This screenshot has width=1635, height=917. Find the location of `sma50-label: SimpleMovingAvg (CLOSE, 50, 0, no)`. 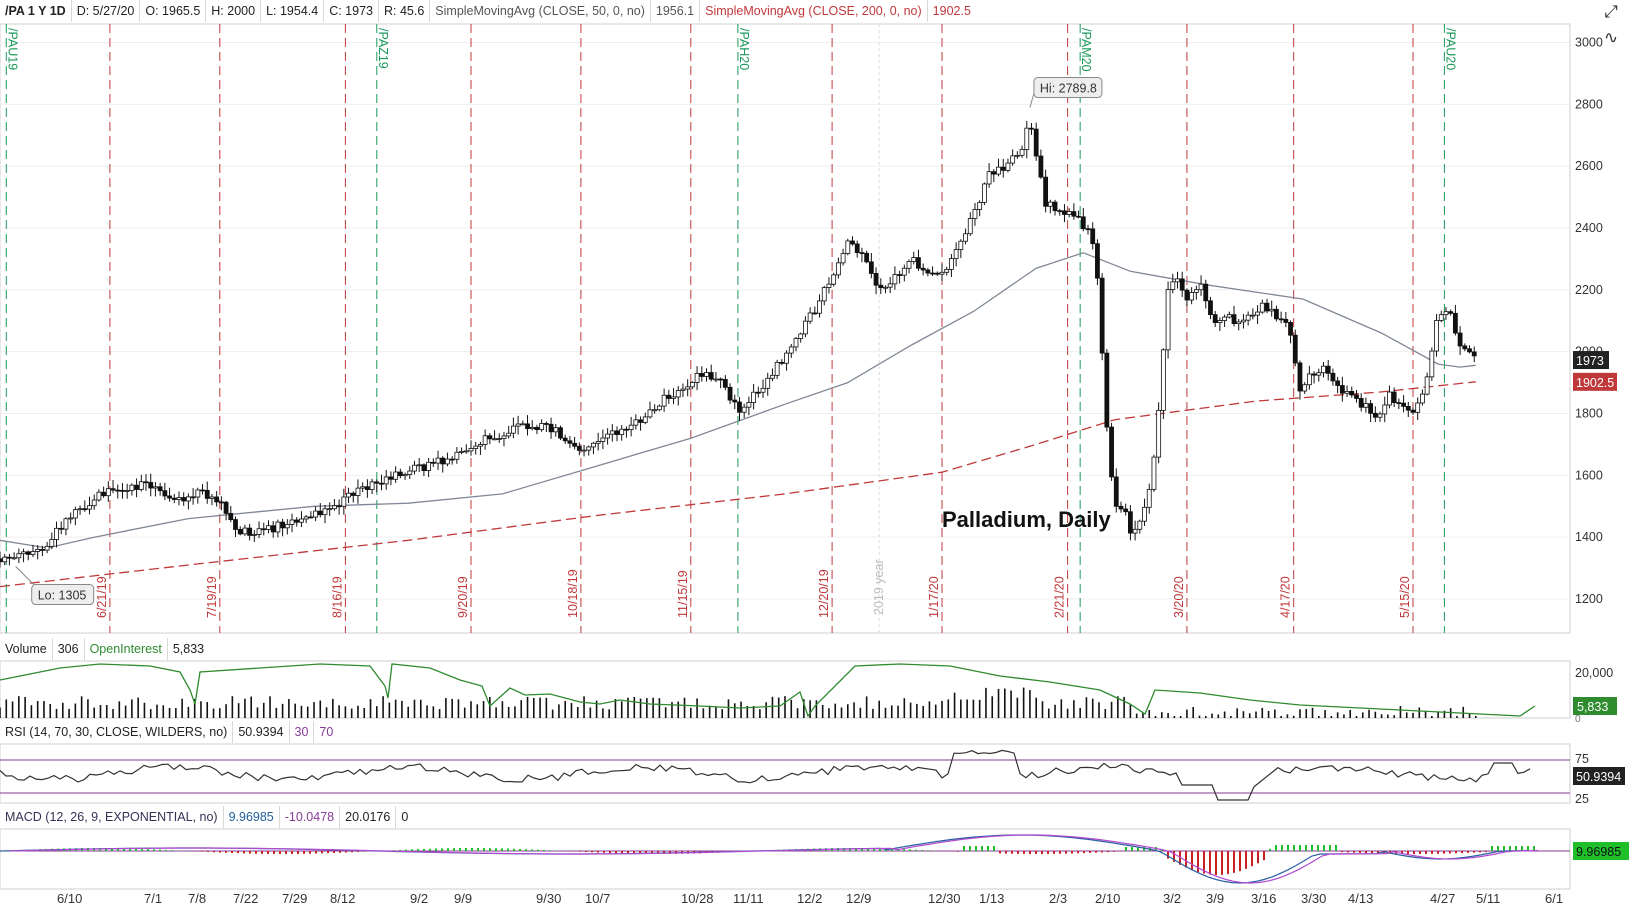

sma50-label: SimpleMovingAvg (CLOSE, 50, 0, no) is located at coordinates (540, 11).